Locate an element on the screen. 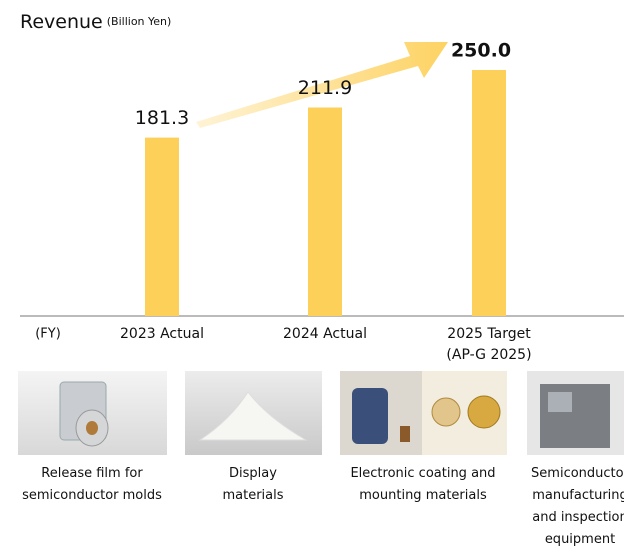  x-axis-label: (FY) is located at coordinates (48, 334).